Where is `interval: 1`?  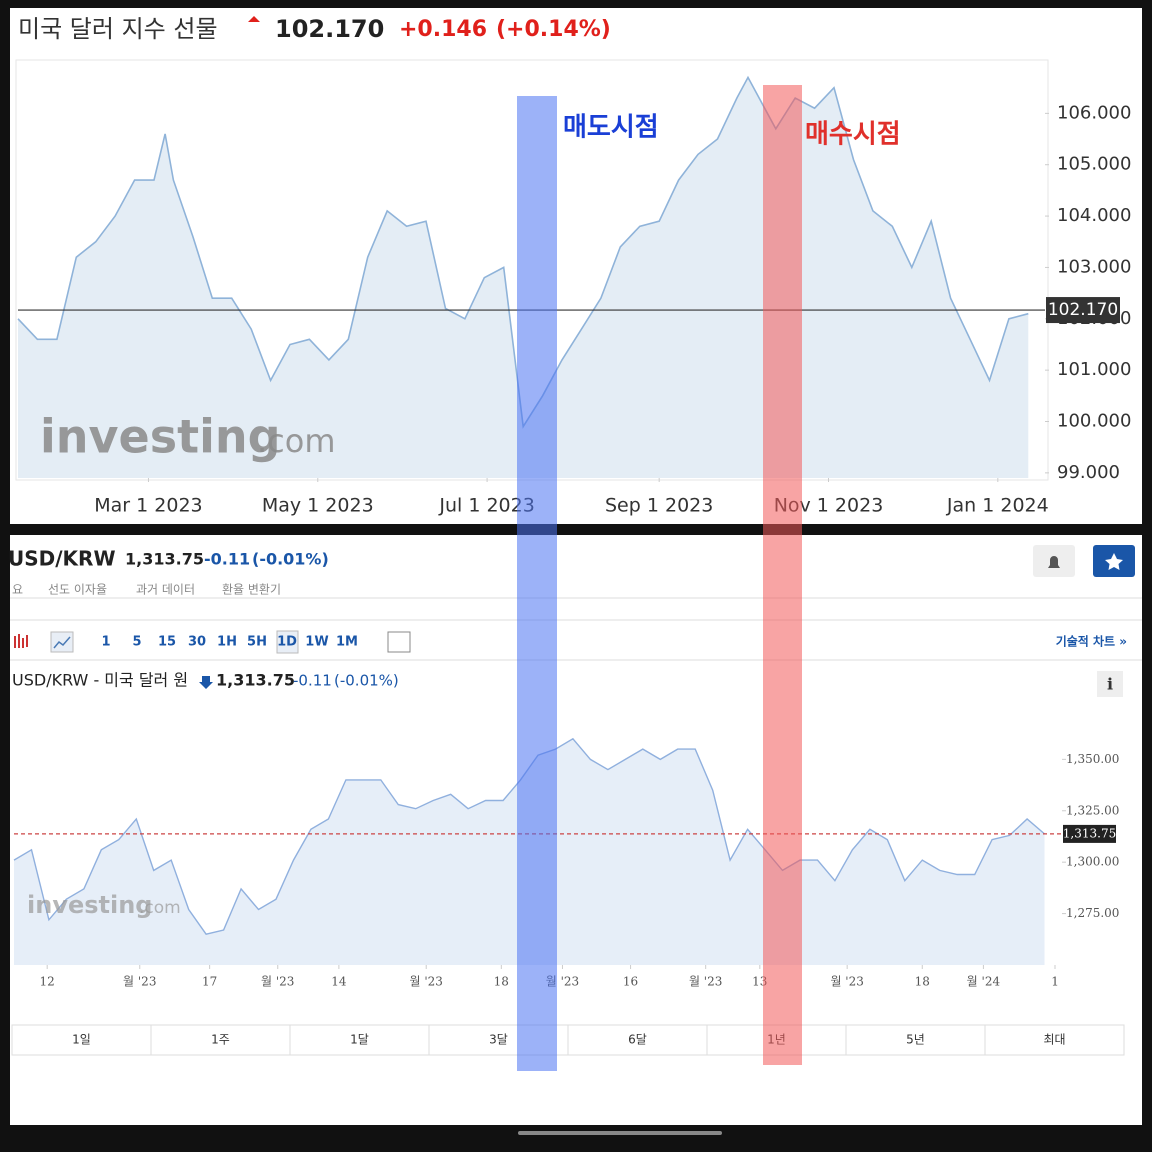 interval: 1 is located at coordinates (105, 642).